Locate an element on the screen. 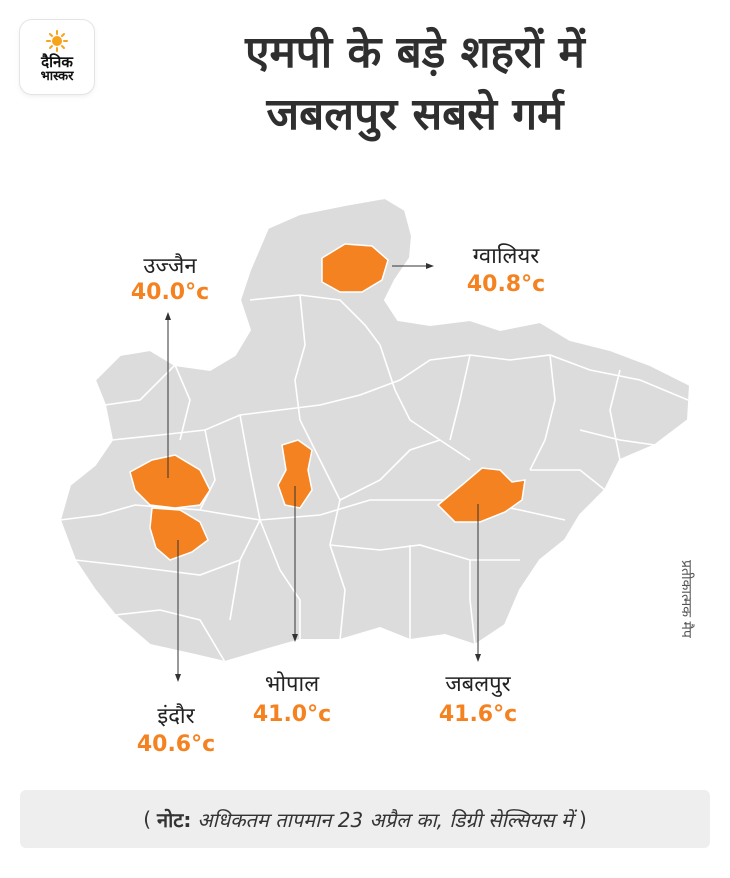 This screenshot has width=730, height=878. city-temp-gwalior: 40.8°c is located at coordinates (506, 284).